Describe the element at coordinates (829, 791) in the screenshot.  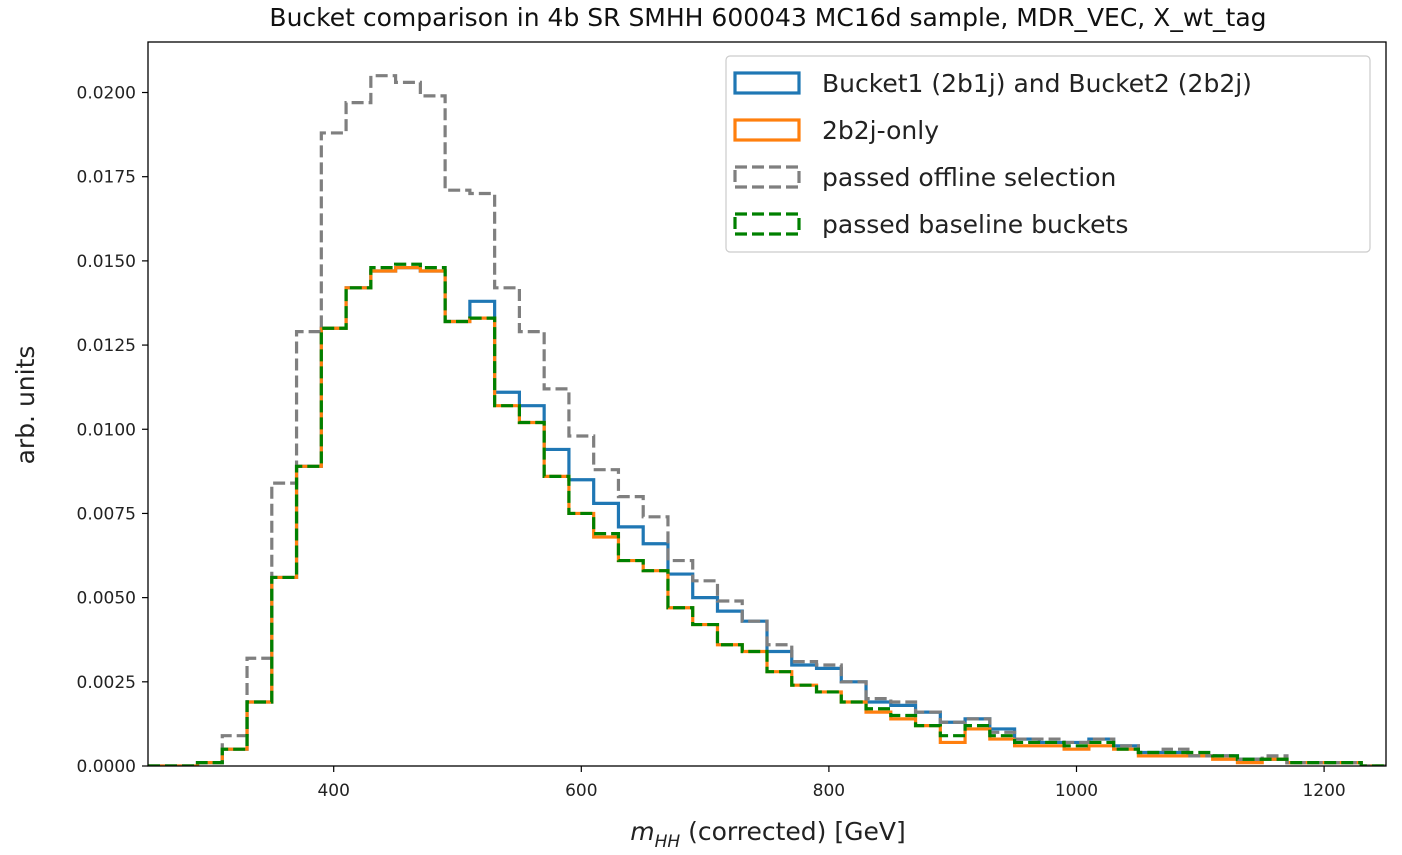
I see `x-tick-label: 800` at that location.